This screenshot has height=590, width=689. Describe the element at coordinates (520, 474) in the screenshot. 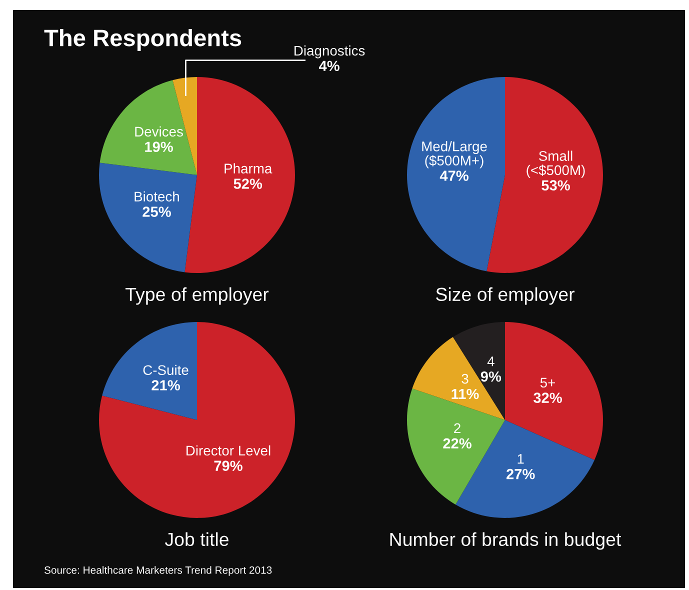

I see `data-label: 27%` at that location.